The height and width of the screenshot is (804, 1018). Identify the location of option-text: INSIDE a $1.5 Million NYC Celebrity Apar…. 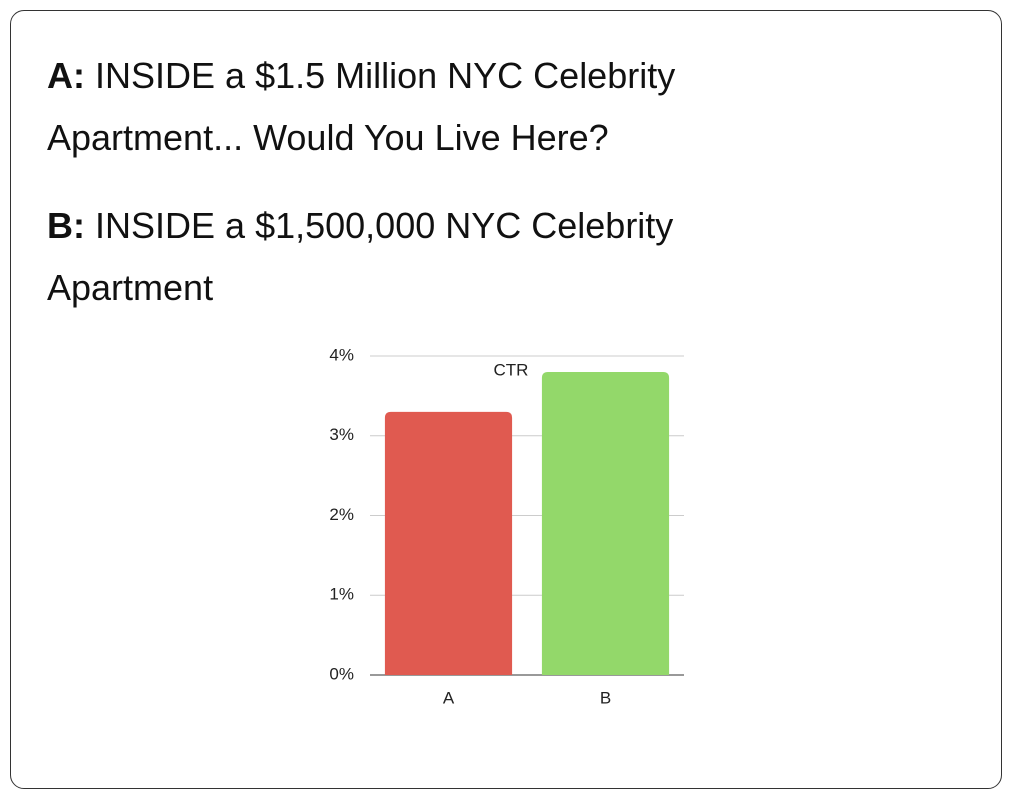
(361, 106).